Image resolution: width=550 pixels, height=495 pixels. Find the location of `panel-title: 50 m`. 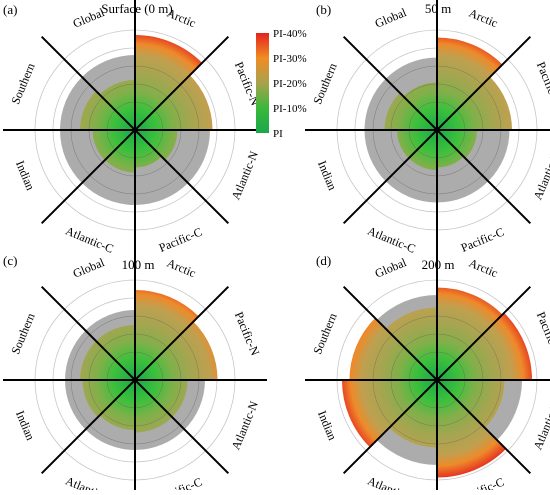

panel-title: 50 m is located at coordinates (438, 8).